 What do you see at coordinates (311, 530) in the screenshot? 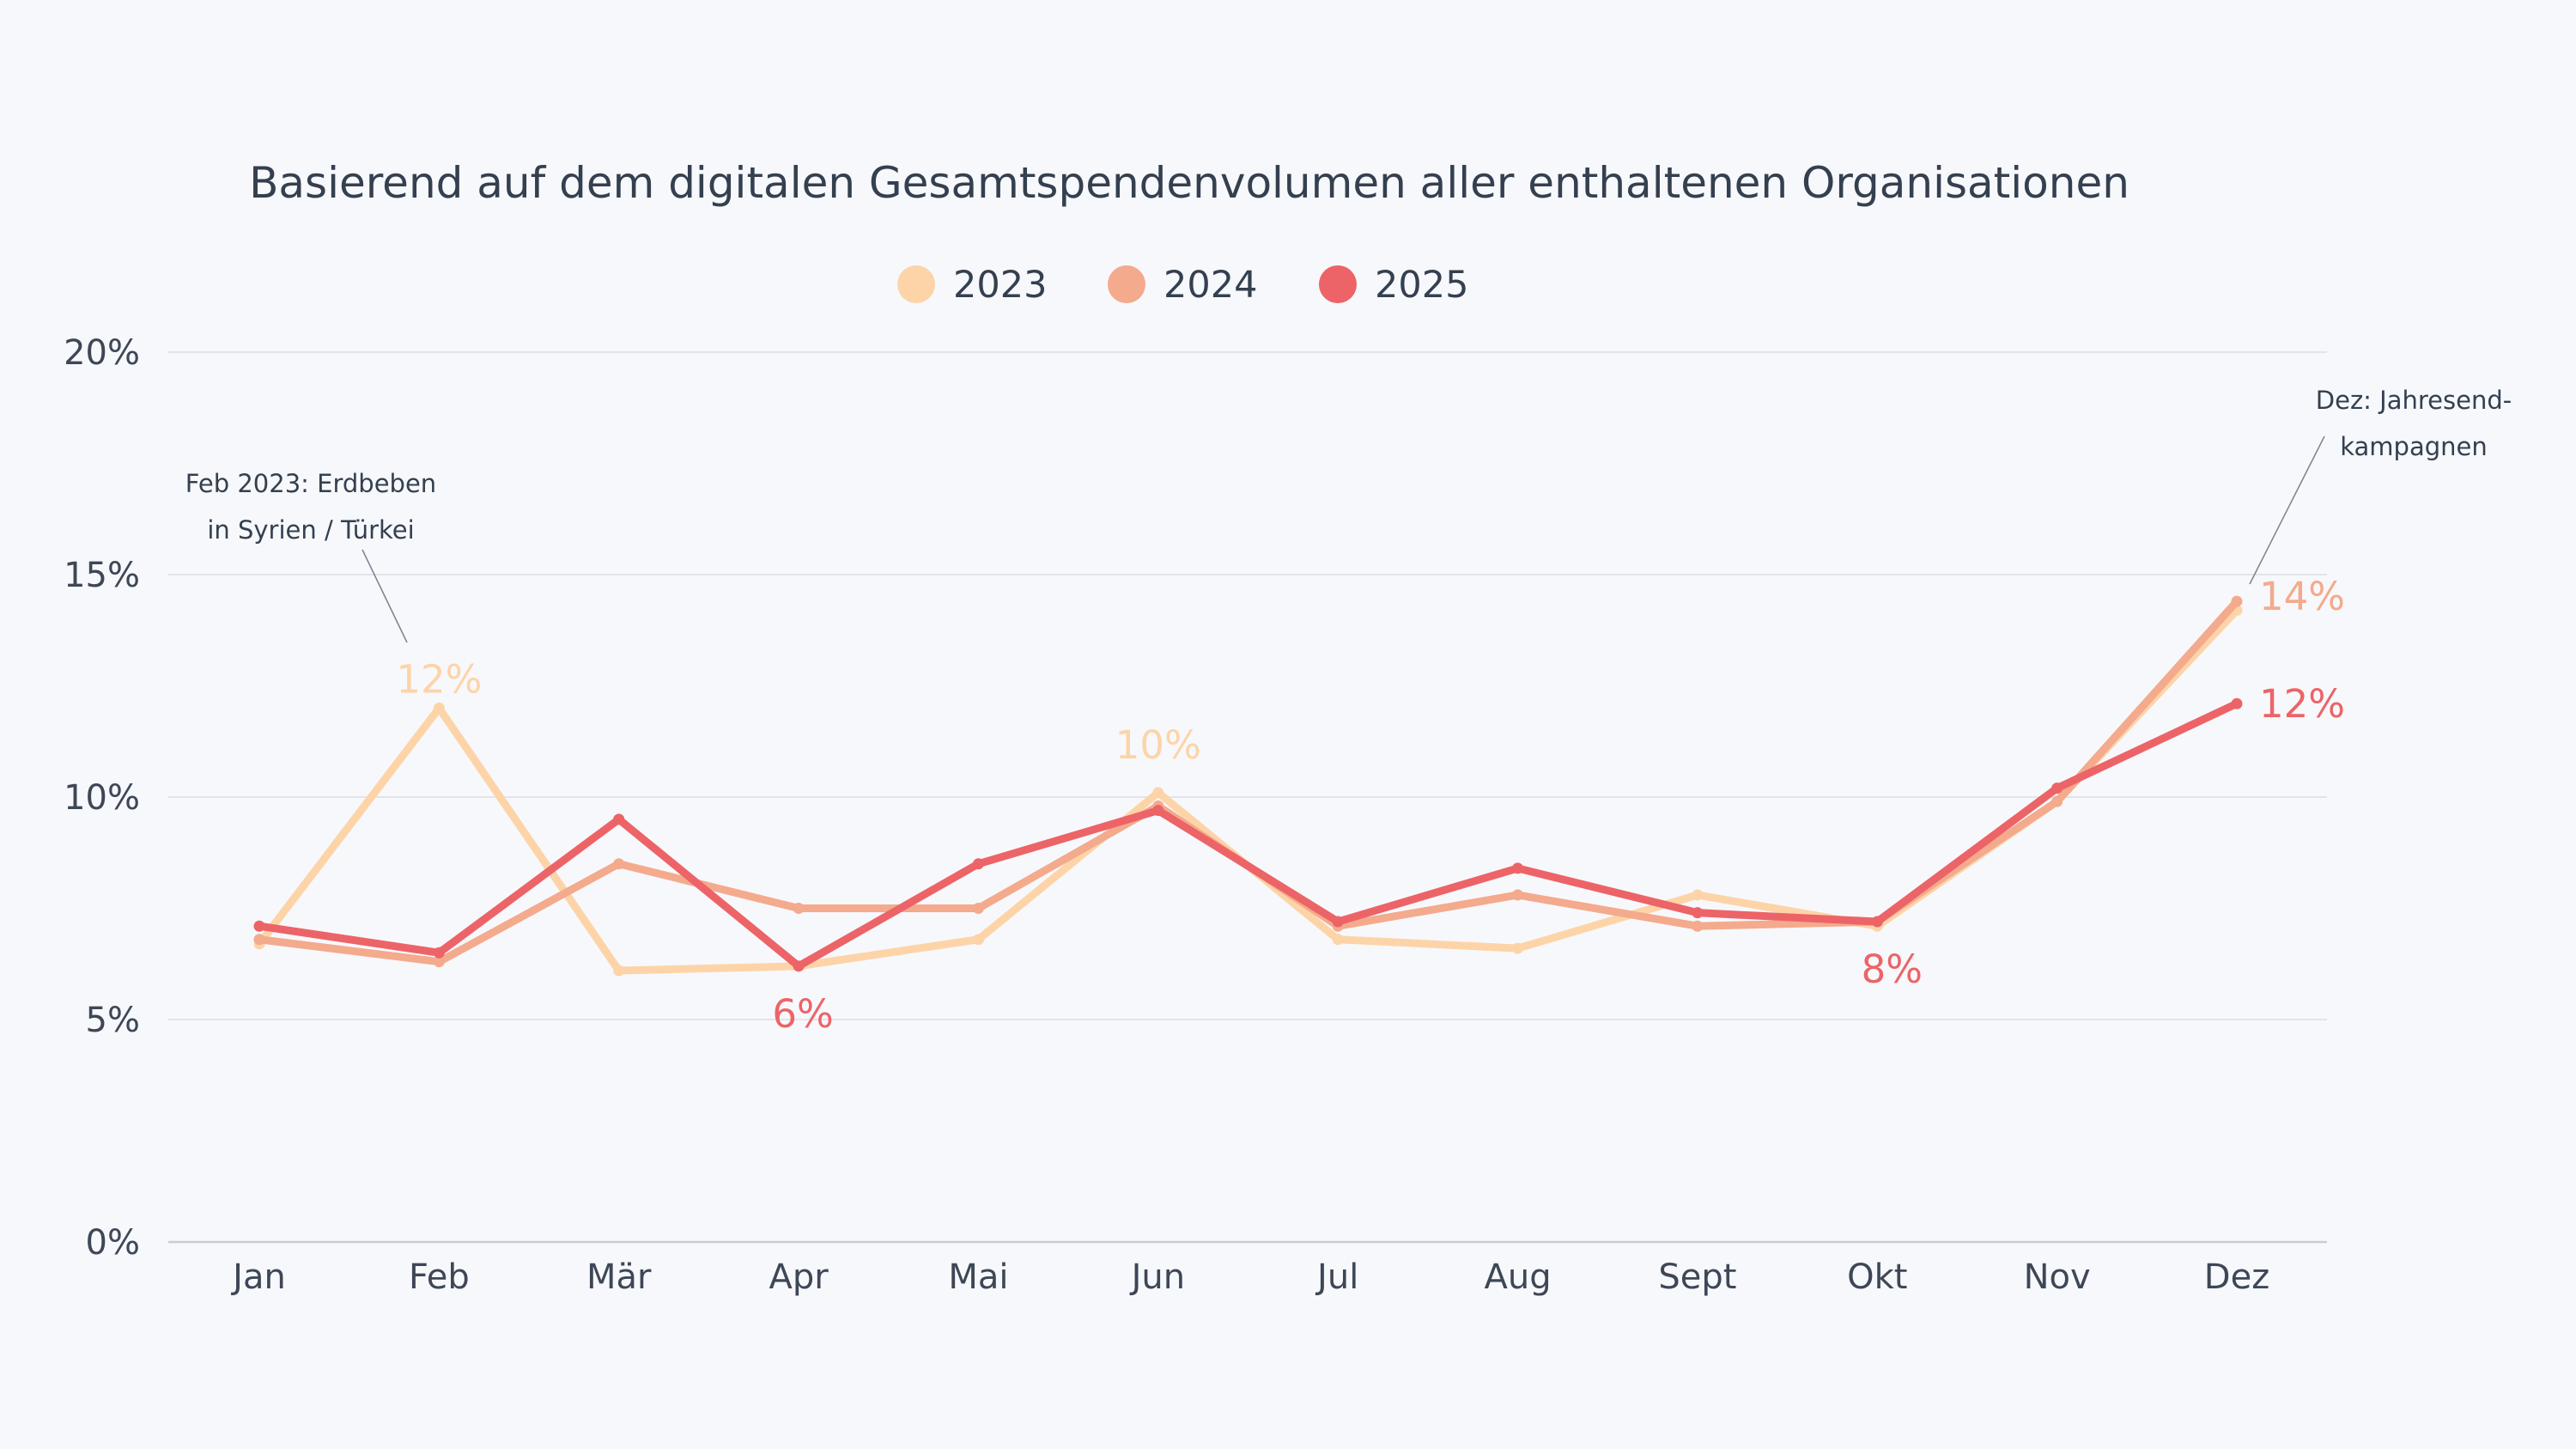
I see `annotation-text: in Syrien / Türkei` at bounding box center [311, 530].